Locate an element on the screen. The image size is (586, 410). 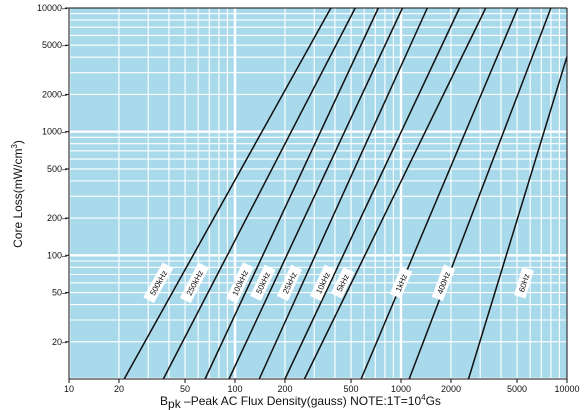
freq-label-60Hz: 60Hz is located at coordinates (523, 283).